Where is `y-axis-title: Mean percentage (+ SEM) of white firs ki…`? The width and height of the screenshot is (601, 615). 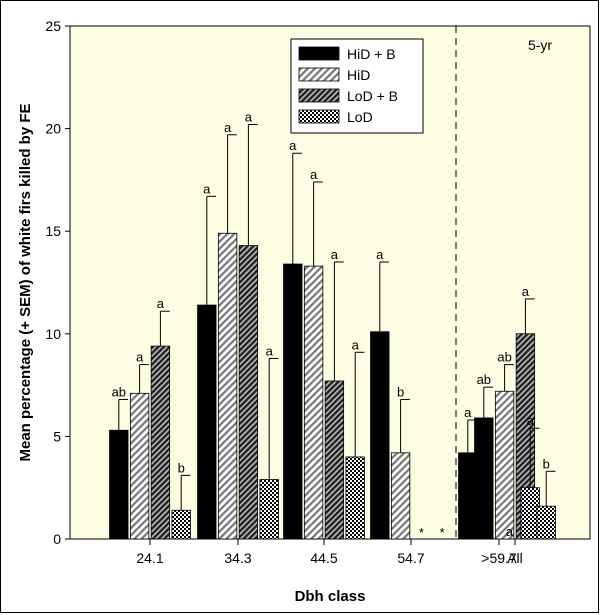 y-axis-title: Mean percentage (+ SEM) of white firs ki… is located at coordinates (25, 283).